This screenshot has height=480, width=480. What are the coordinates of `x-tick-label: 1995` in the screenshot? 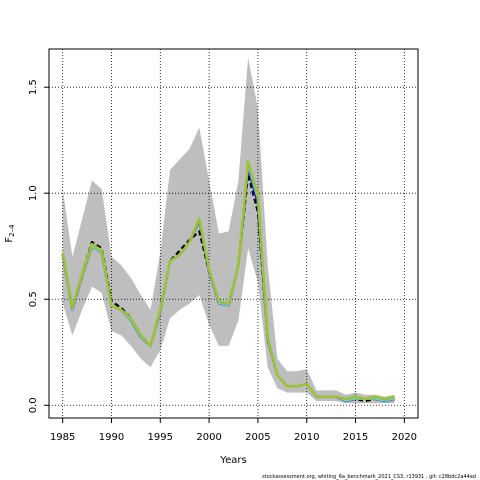 It's located at (160, 437).